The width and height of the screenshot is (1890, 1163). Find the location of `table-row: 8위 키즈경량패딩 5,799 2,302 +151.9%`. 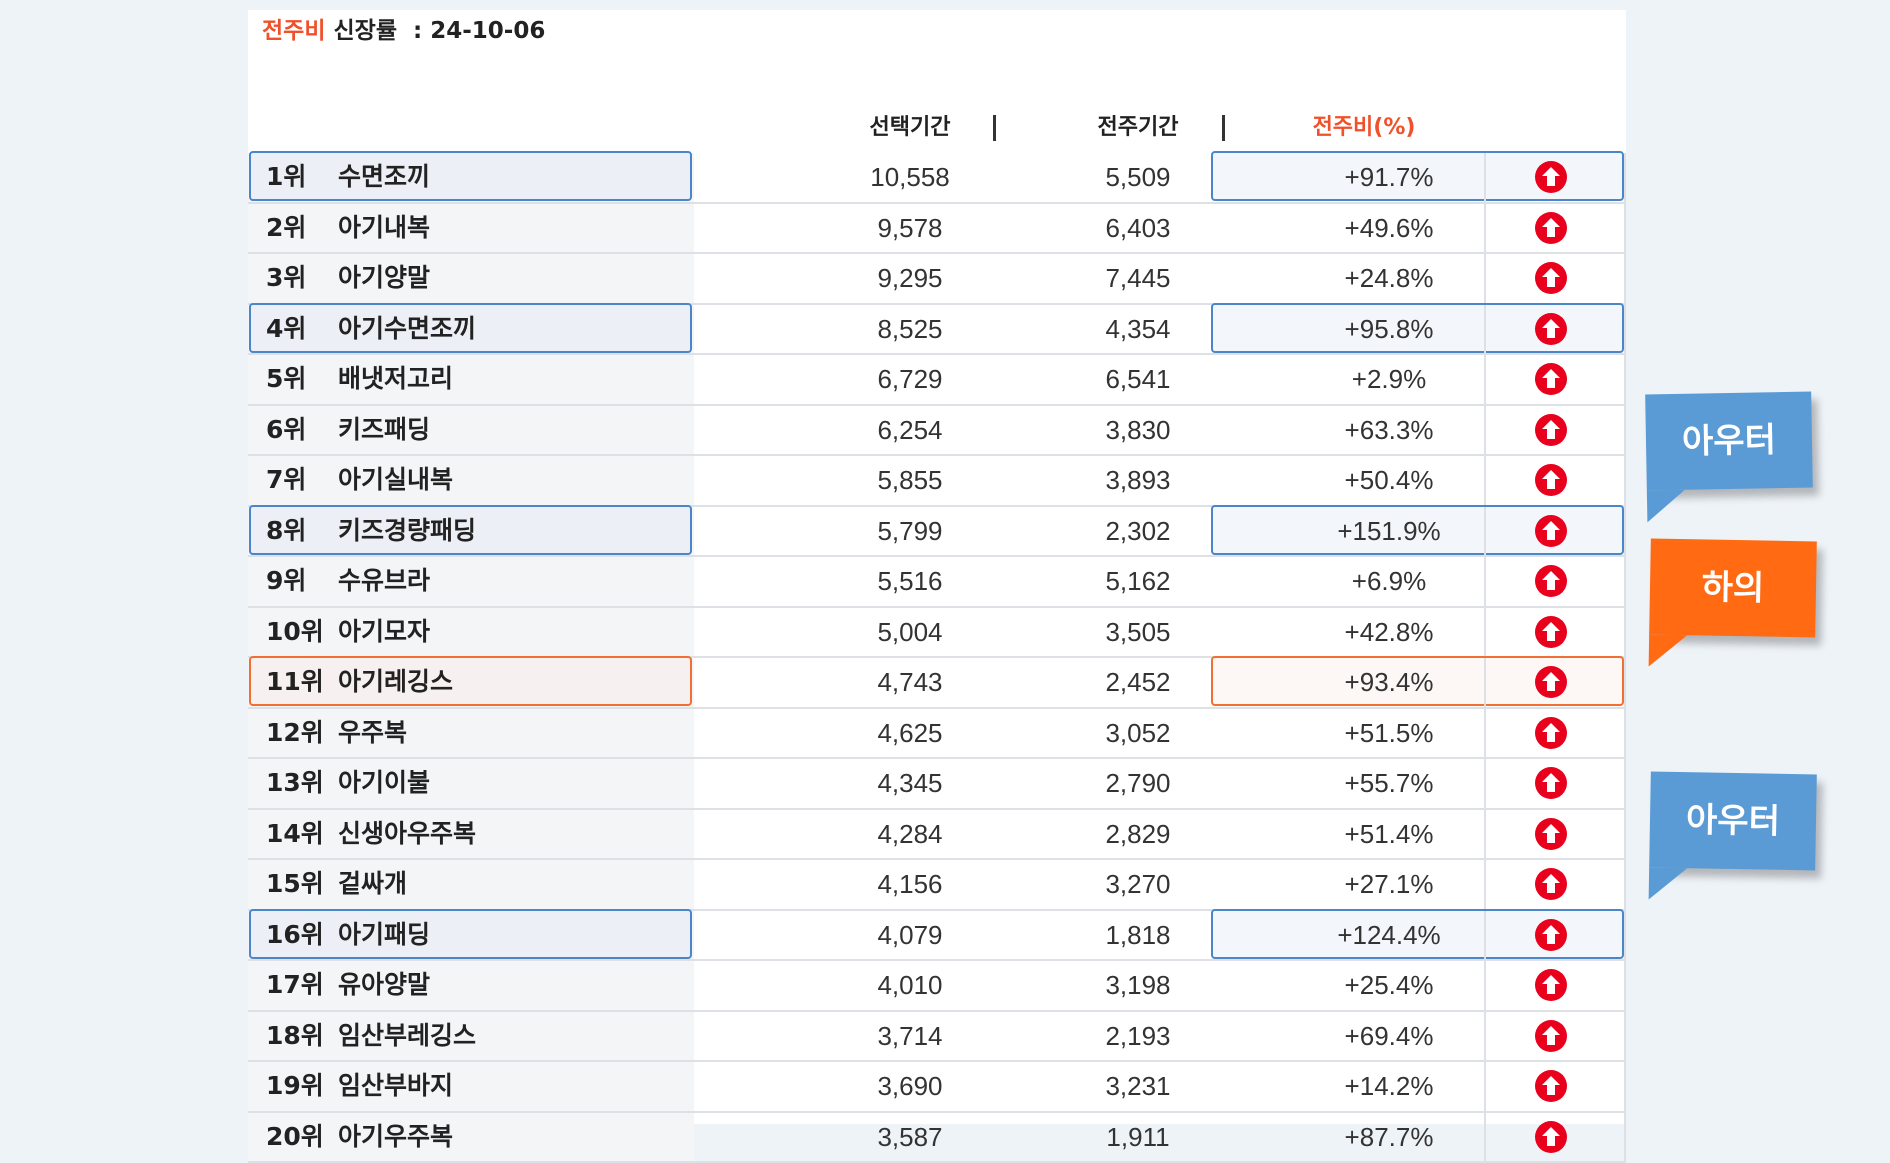

table-row: 8위 키즈경량패딩 5,799 2,302 +151.9% is located at coordinates (937, 532).